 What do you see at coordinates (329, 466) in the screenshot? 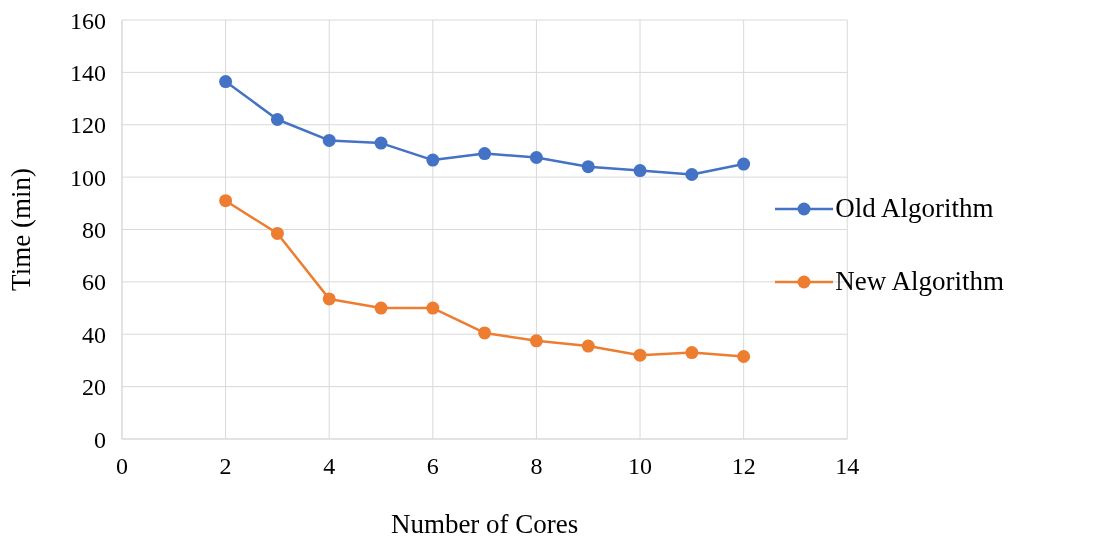
I see `x-tick-label: 4` at bounding box center [329, 466].